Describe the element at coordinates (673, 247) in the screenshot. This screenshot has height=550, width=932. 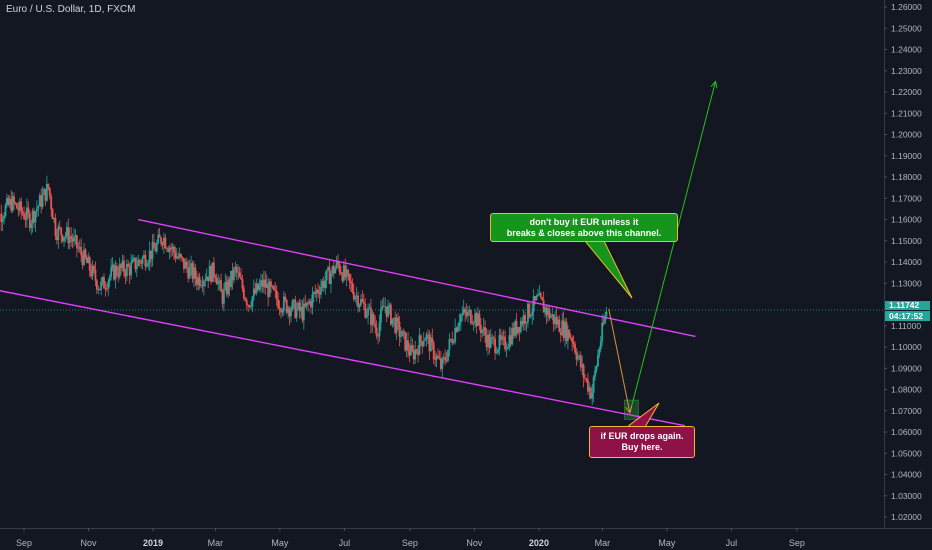
I see `projection-up-line` at that location.